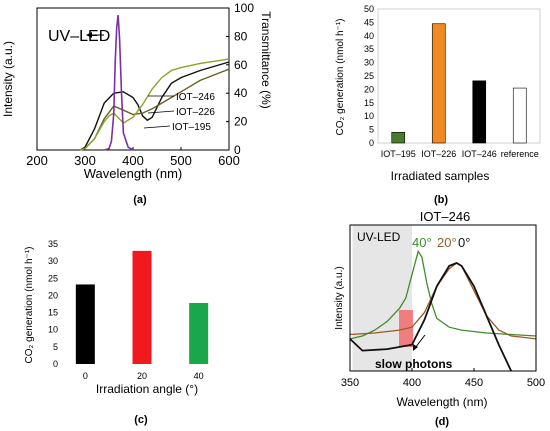 The width and height of the screenshot is (550, 431). I want to click on series-label-iot-246: IOT–246, so click(195, 97).